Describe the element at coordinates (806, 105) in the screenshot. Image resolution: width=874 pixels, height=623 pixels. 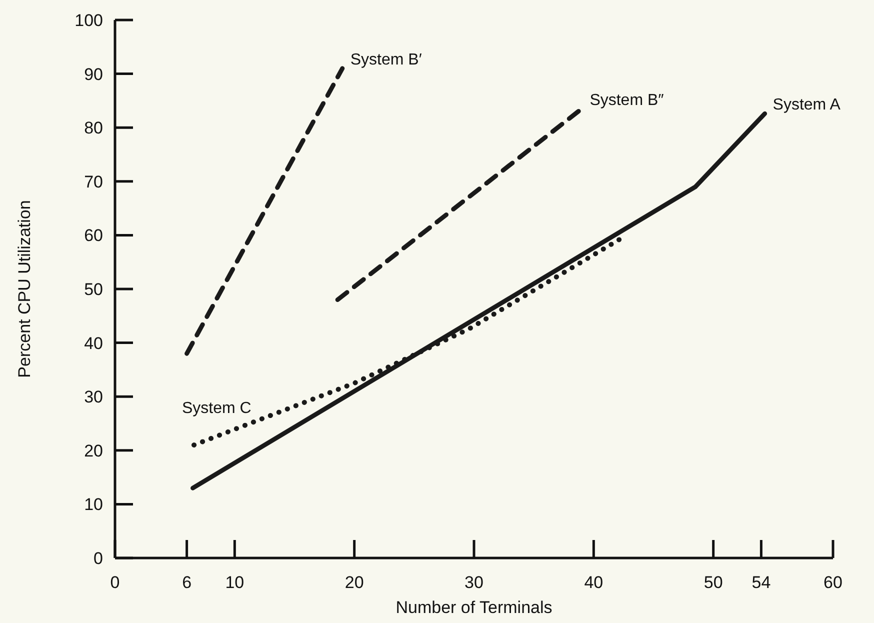
I see `series-label: System A` at that location.